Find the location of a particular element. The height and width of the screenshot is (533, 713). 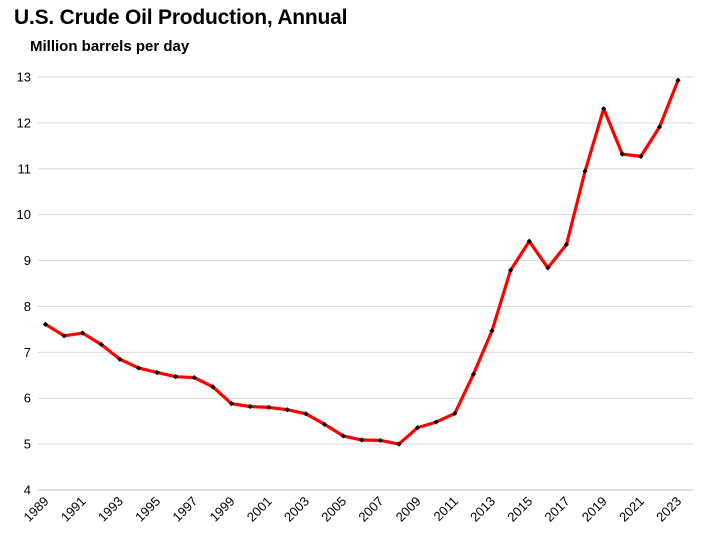

x-tick-label: 2013 is located at coordinates (482, 509).